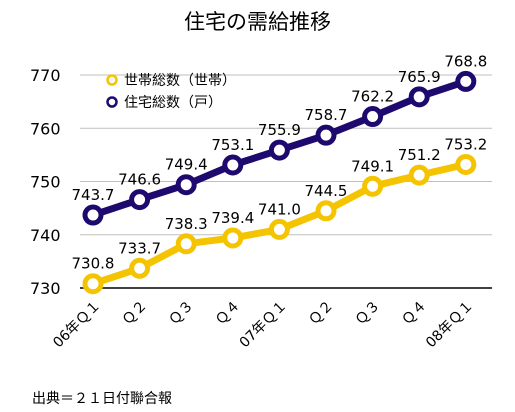  Describe the element at coordinates (279, 130) in the screenshot. I see `data-label: 755.9` at that location.